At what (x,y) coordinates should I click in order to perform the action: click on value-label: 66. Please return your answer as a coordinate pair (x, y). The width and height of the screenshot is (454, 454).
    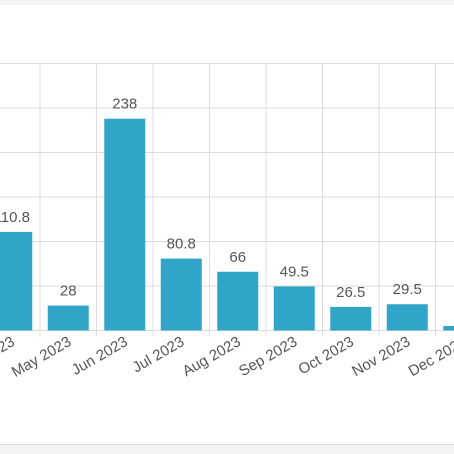
    Looking at the image, I should click on (237, 257).